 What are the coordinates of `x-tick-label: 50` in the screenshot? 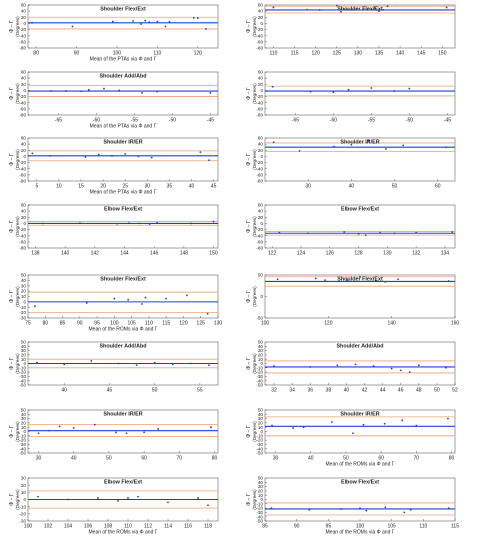 It's located at (346, 459).